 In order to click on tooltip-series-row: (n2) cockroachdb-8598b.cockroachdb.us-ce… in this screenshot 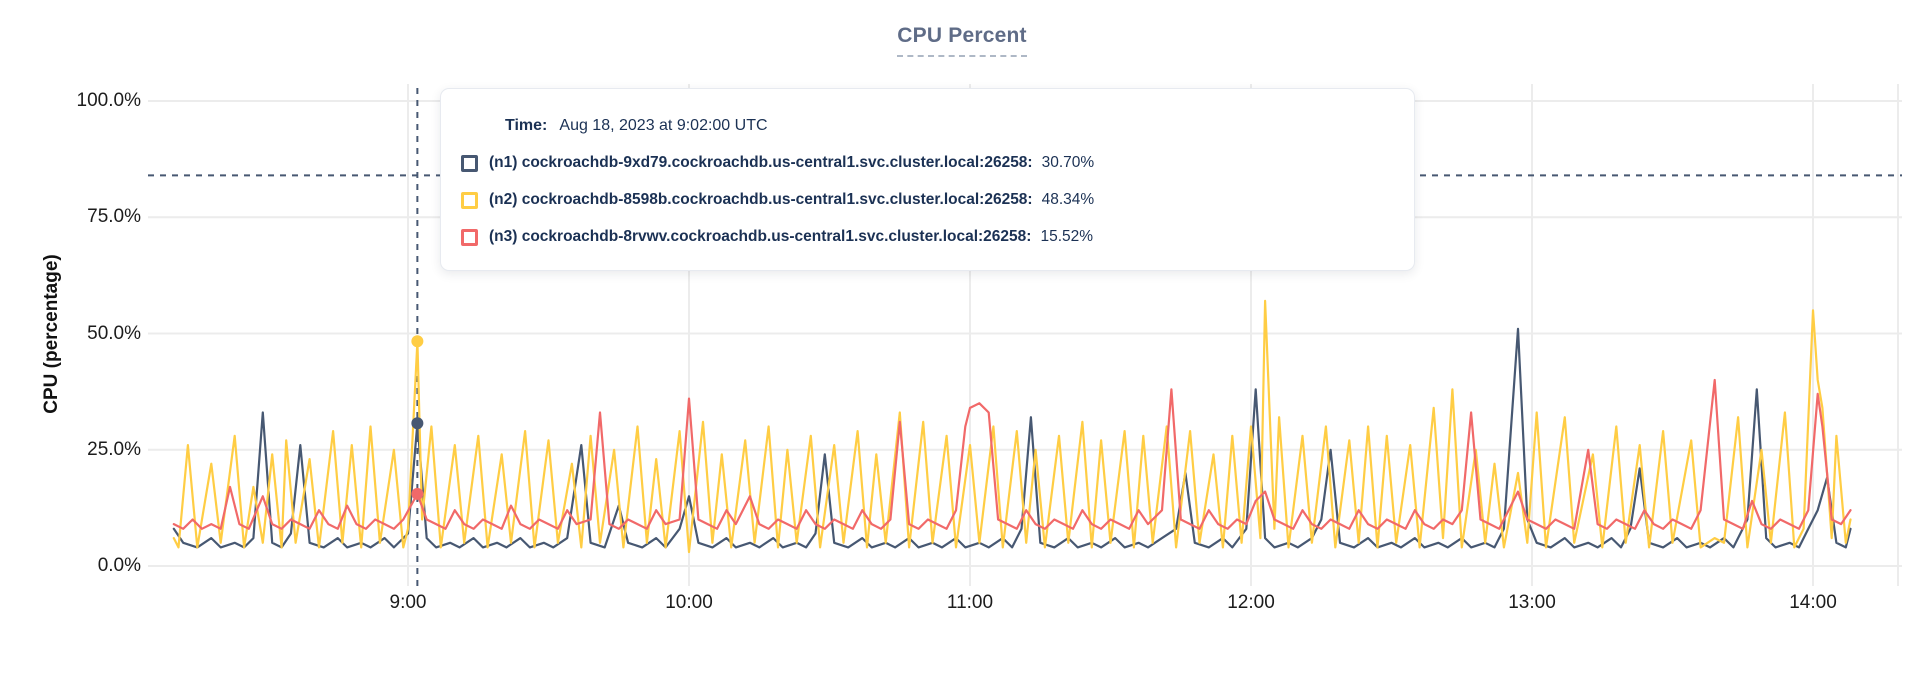, I will do `click(923, 200)`.